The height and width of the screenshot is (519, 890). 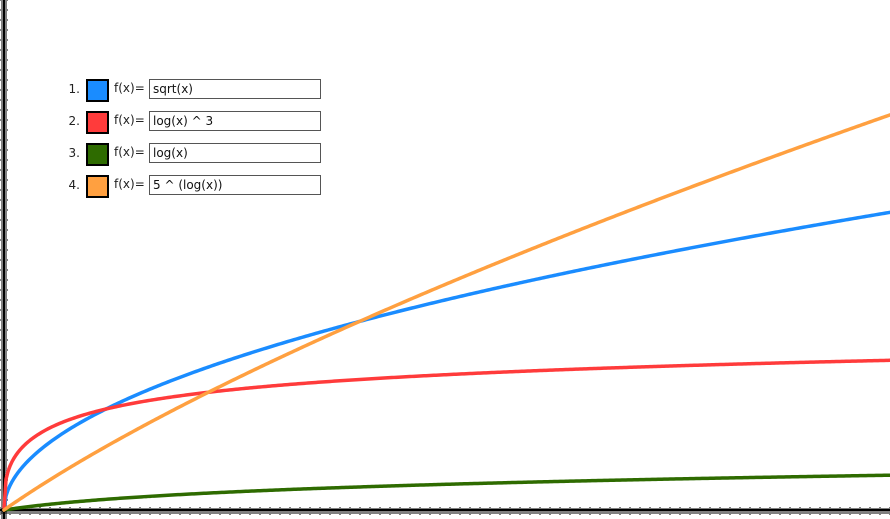 What do you see at coordinates (97, 186) in the screenshot?
I see `color-swatch-orange` at bounding box center [97, 186].